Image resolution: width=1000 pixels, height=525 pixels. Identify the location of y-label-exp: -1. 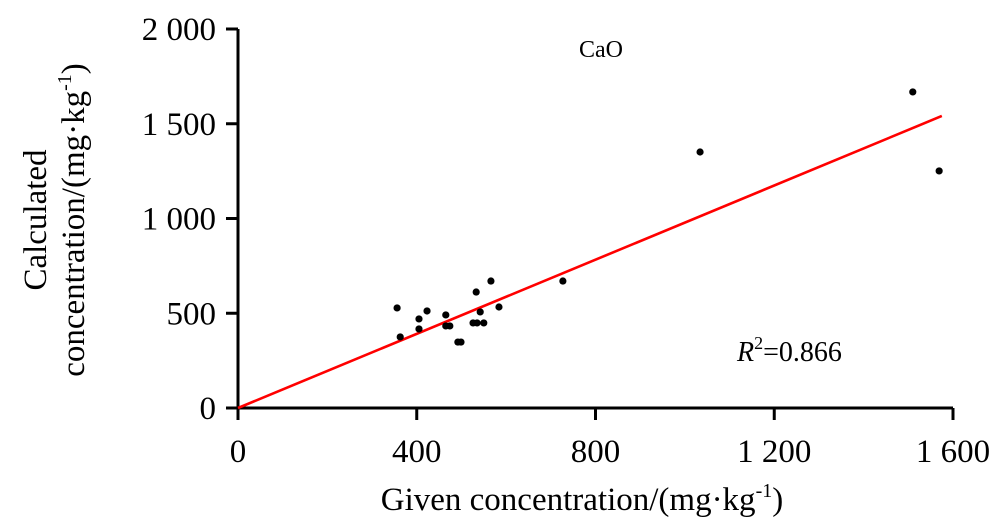
(65, 82).